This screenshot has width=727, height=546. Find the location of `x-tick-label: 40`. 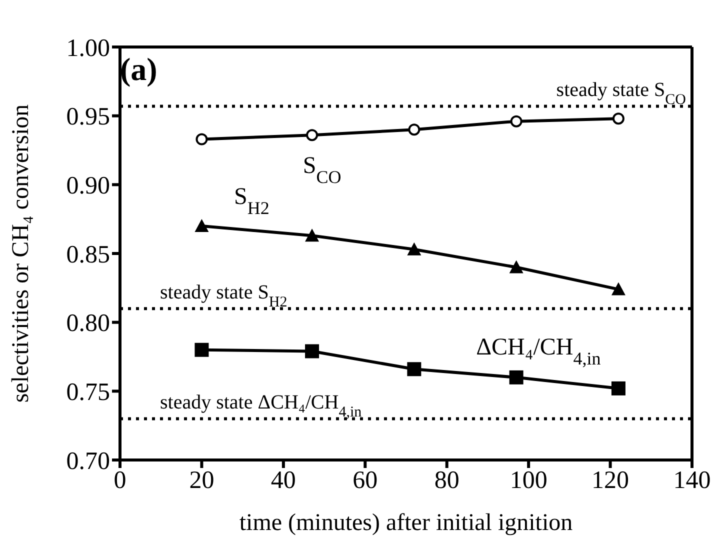

x-tick-label: 40 is located at coordinates (283, 480).